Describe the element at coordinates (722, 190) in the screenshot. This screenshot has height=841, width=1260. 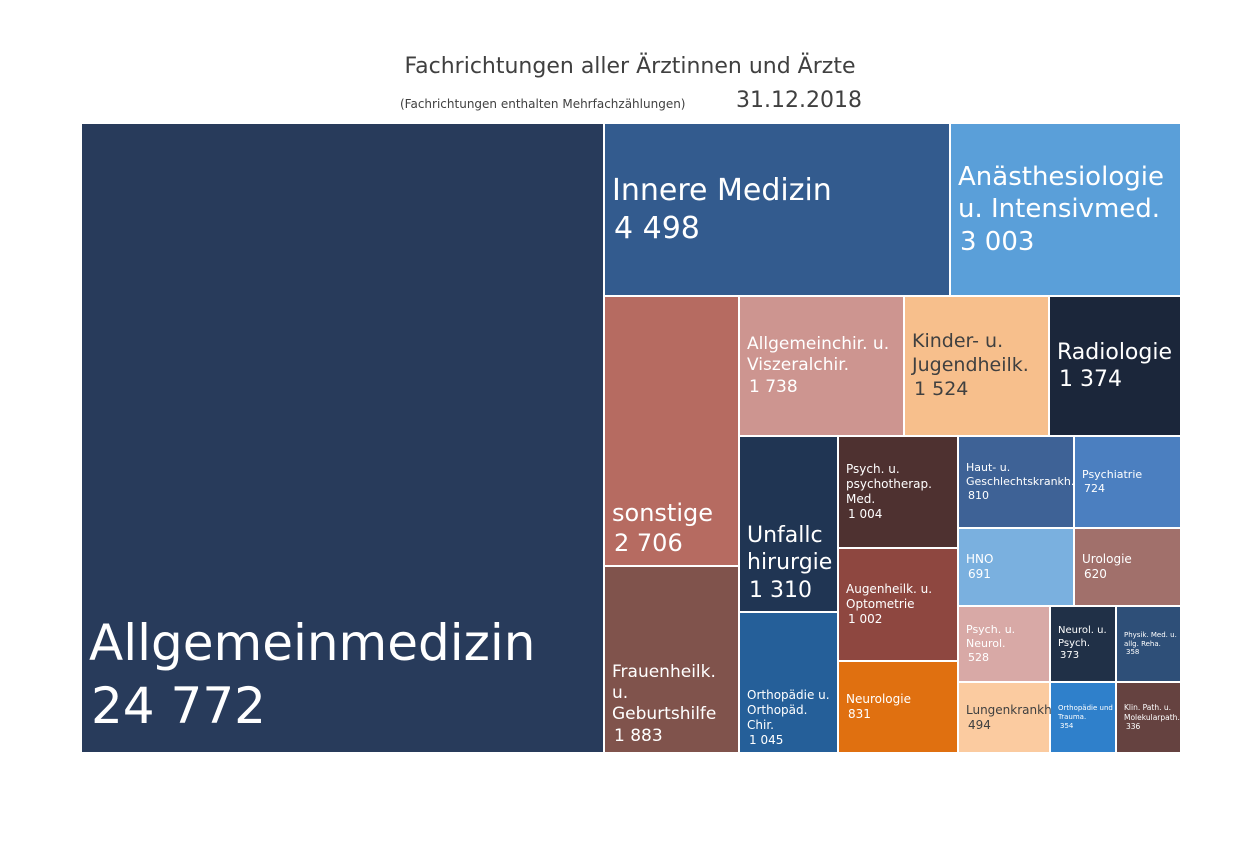
I see `cell-label: Innere Medizin` at that location.